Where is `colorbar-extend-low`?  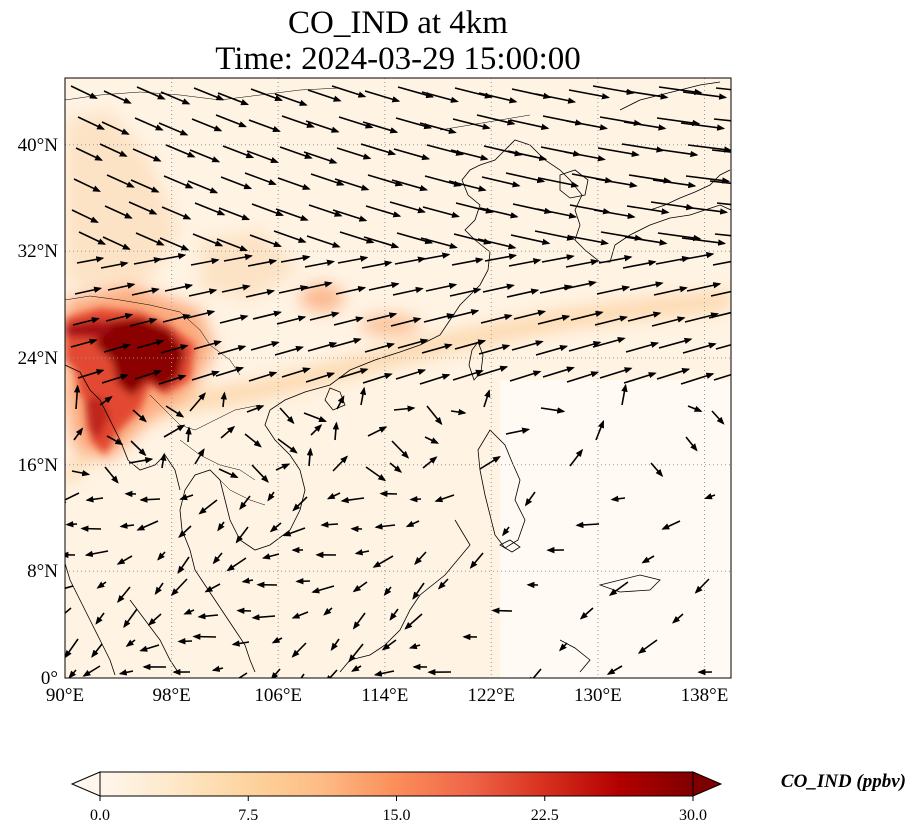
colorbar-extend-low is located at coordinates (85, 784).